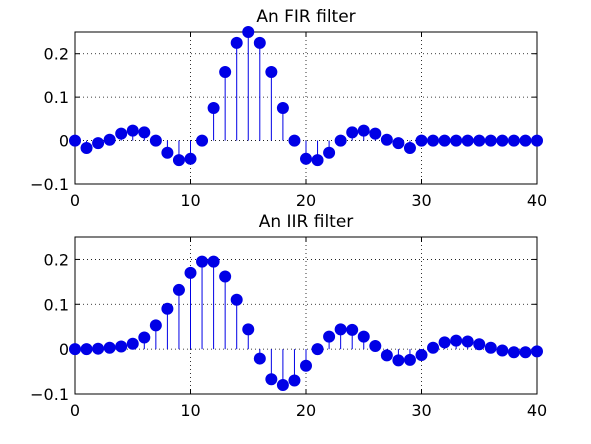 Image resolution: width=591 pixels, height=444 pixels. Describe the element at coordinates (305, 17) in the screenshot. I see `chart-title: An FIR filter` at that location.